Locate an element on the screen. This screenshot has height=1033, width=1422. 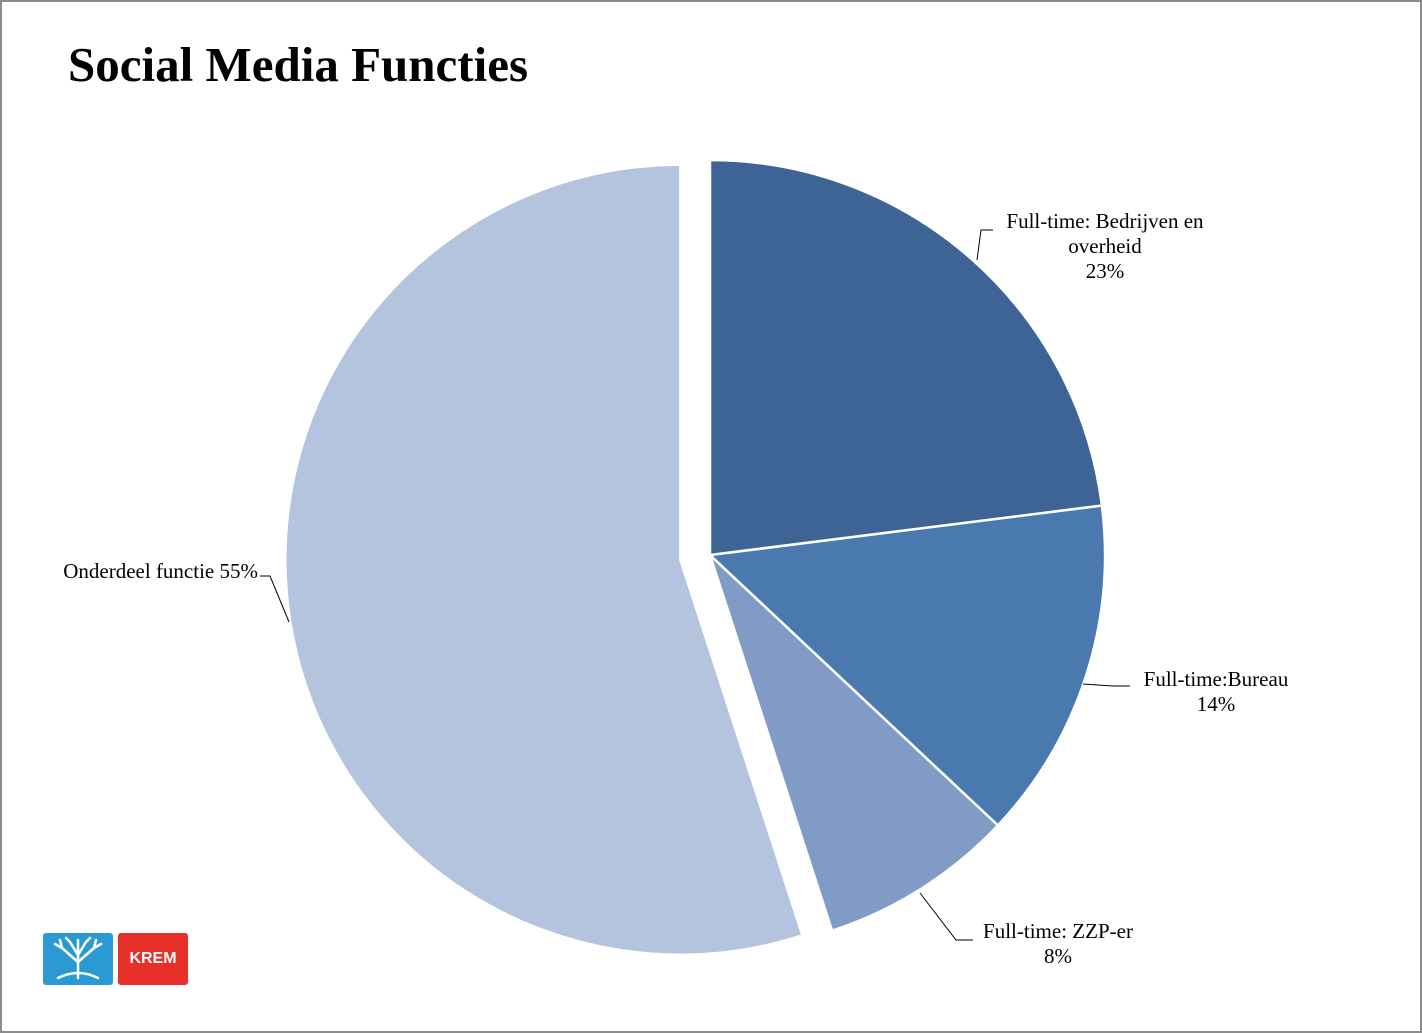
slice-label: Onderdeel functie 55% is located at coordinates (129, 571).